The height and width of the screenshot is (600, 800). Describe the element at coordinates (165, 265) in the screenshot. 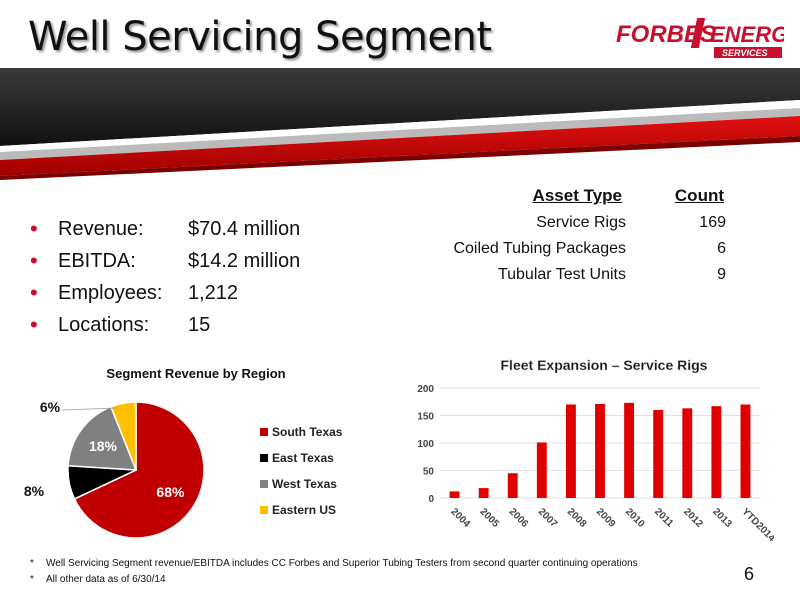

I see `summary-item-ebitda: EBITDA: $14.2 million` at that location.